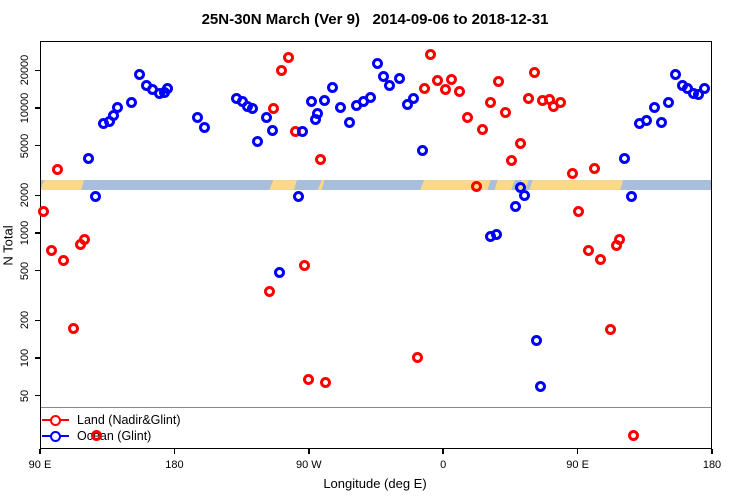 The height and width of the screenshot is (500, 750). I want to click on y-axis-tick-label: 200, so click(25, 320).